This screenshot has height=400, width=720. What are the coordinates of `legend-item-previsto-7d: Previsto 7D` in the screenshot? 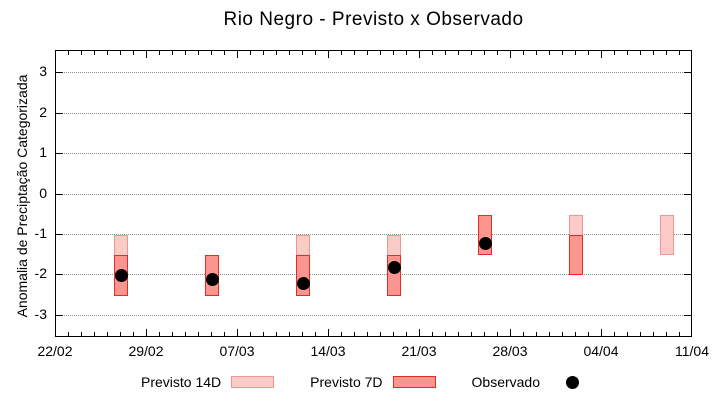 It's located at (373, 382).